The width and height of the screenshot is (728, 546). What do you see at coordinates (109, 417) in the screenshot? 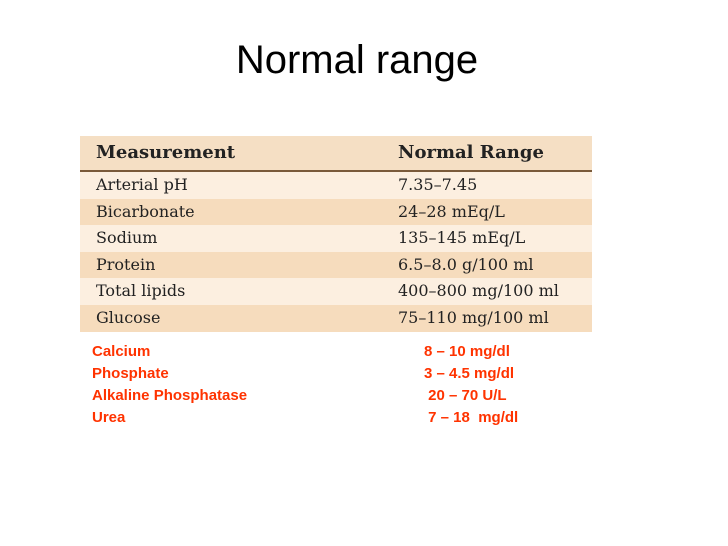
I see `analyte-name: Urea` at bounding box center [109, 417].